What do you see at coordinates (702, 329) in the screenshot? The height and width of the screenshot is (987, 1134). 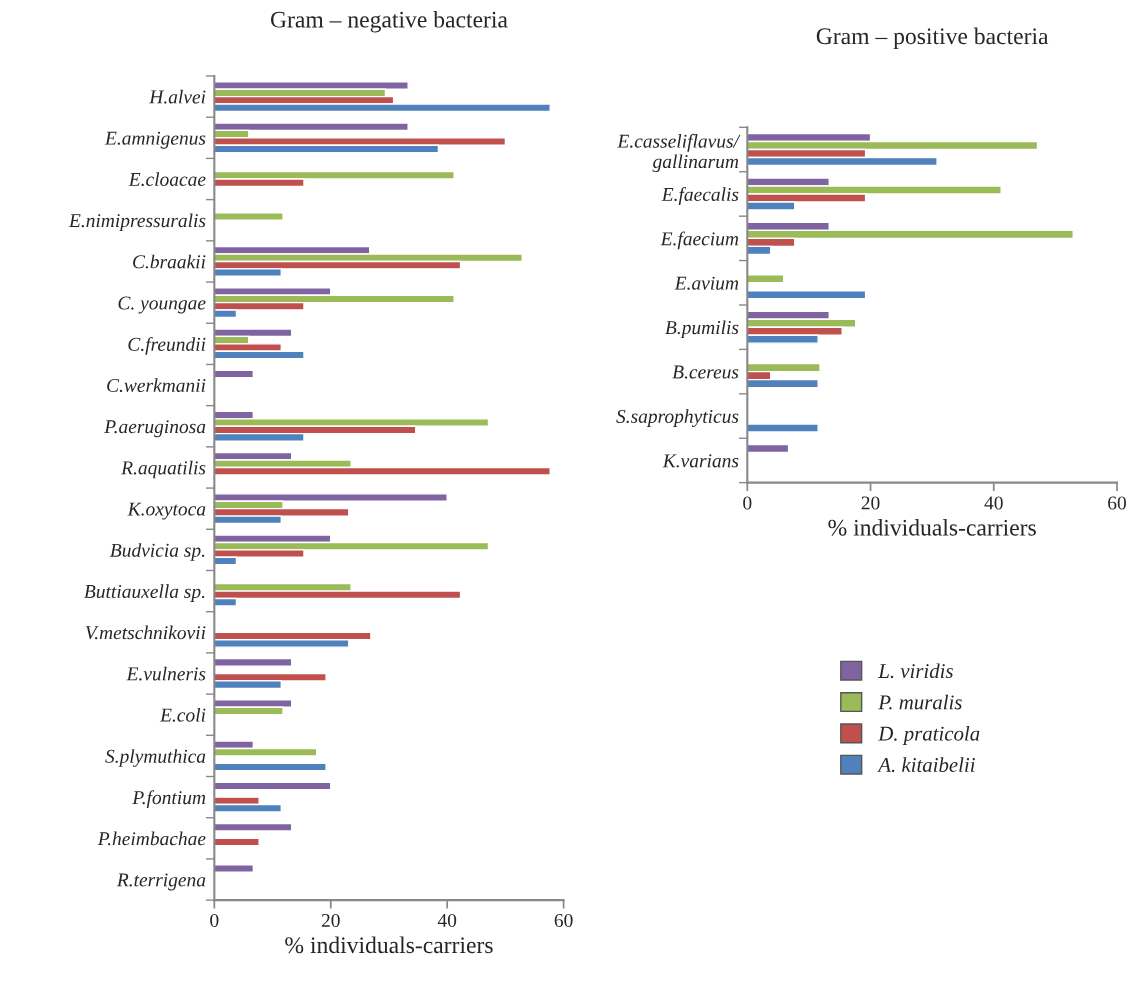 I see `y-tick-label: B.pumilis` at bounding box center [702, 329].